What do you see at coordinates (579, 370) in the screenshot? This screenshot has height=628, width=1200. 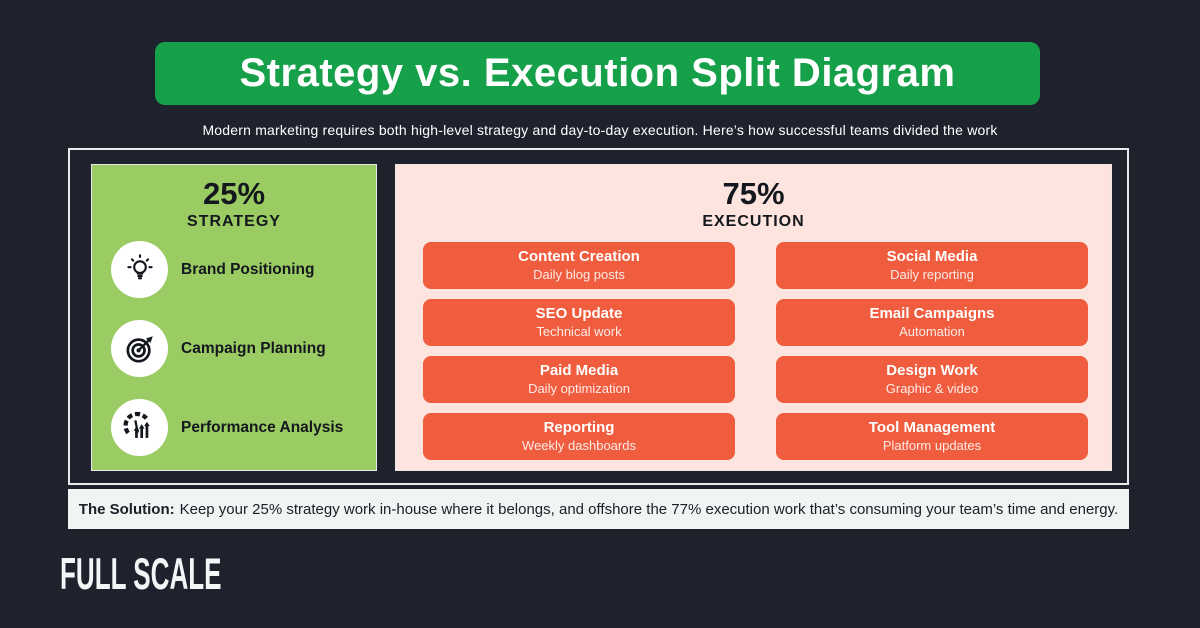 I see `execution-card-title: Paid Media` at bounding box center [579, 370].